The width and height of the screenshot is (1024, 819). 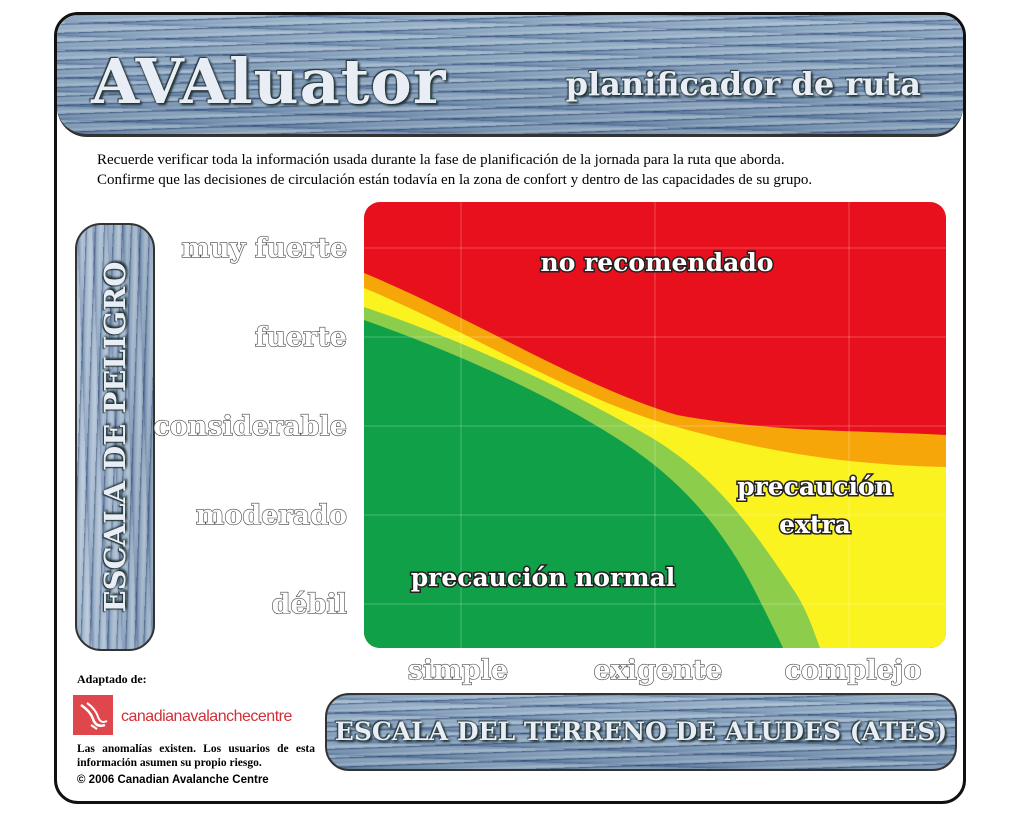 I want to click on terrain-scale-banner: ESCALA DEL TERRENO DE ALUDES (ATES), so click(x=641, y=732).